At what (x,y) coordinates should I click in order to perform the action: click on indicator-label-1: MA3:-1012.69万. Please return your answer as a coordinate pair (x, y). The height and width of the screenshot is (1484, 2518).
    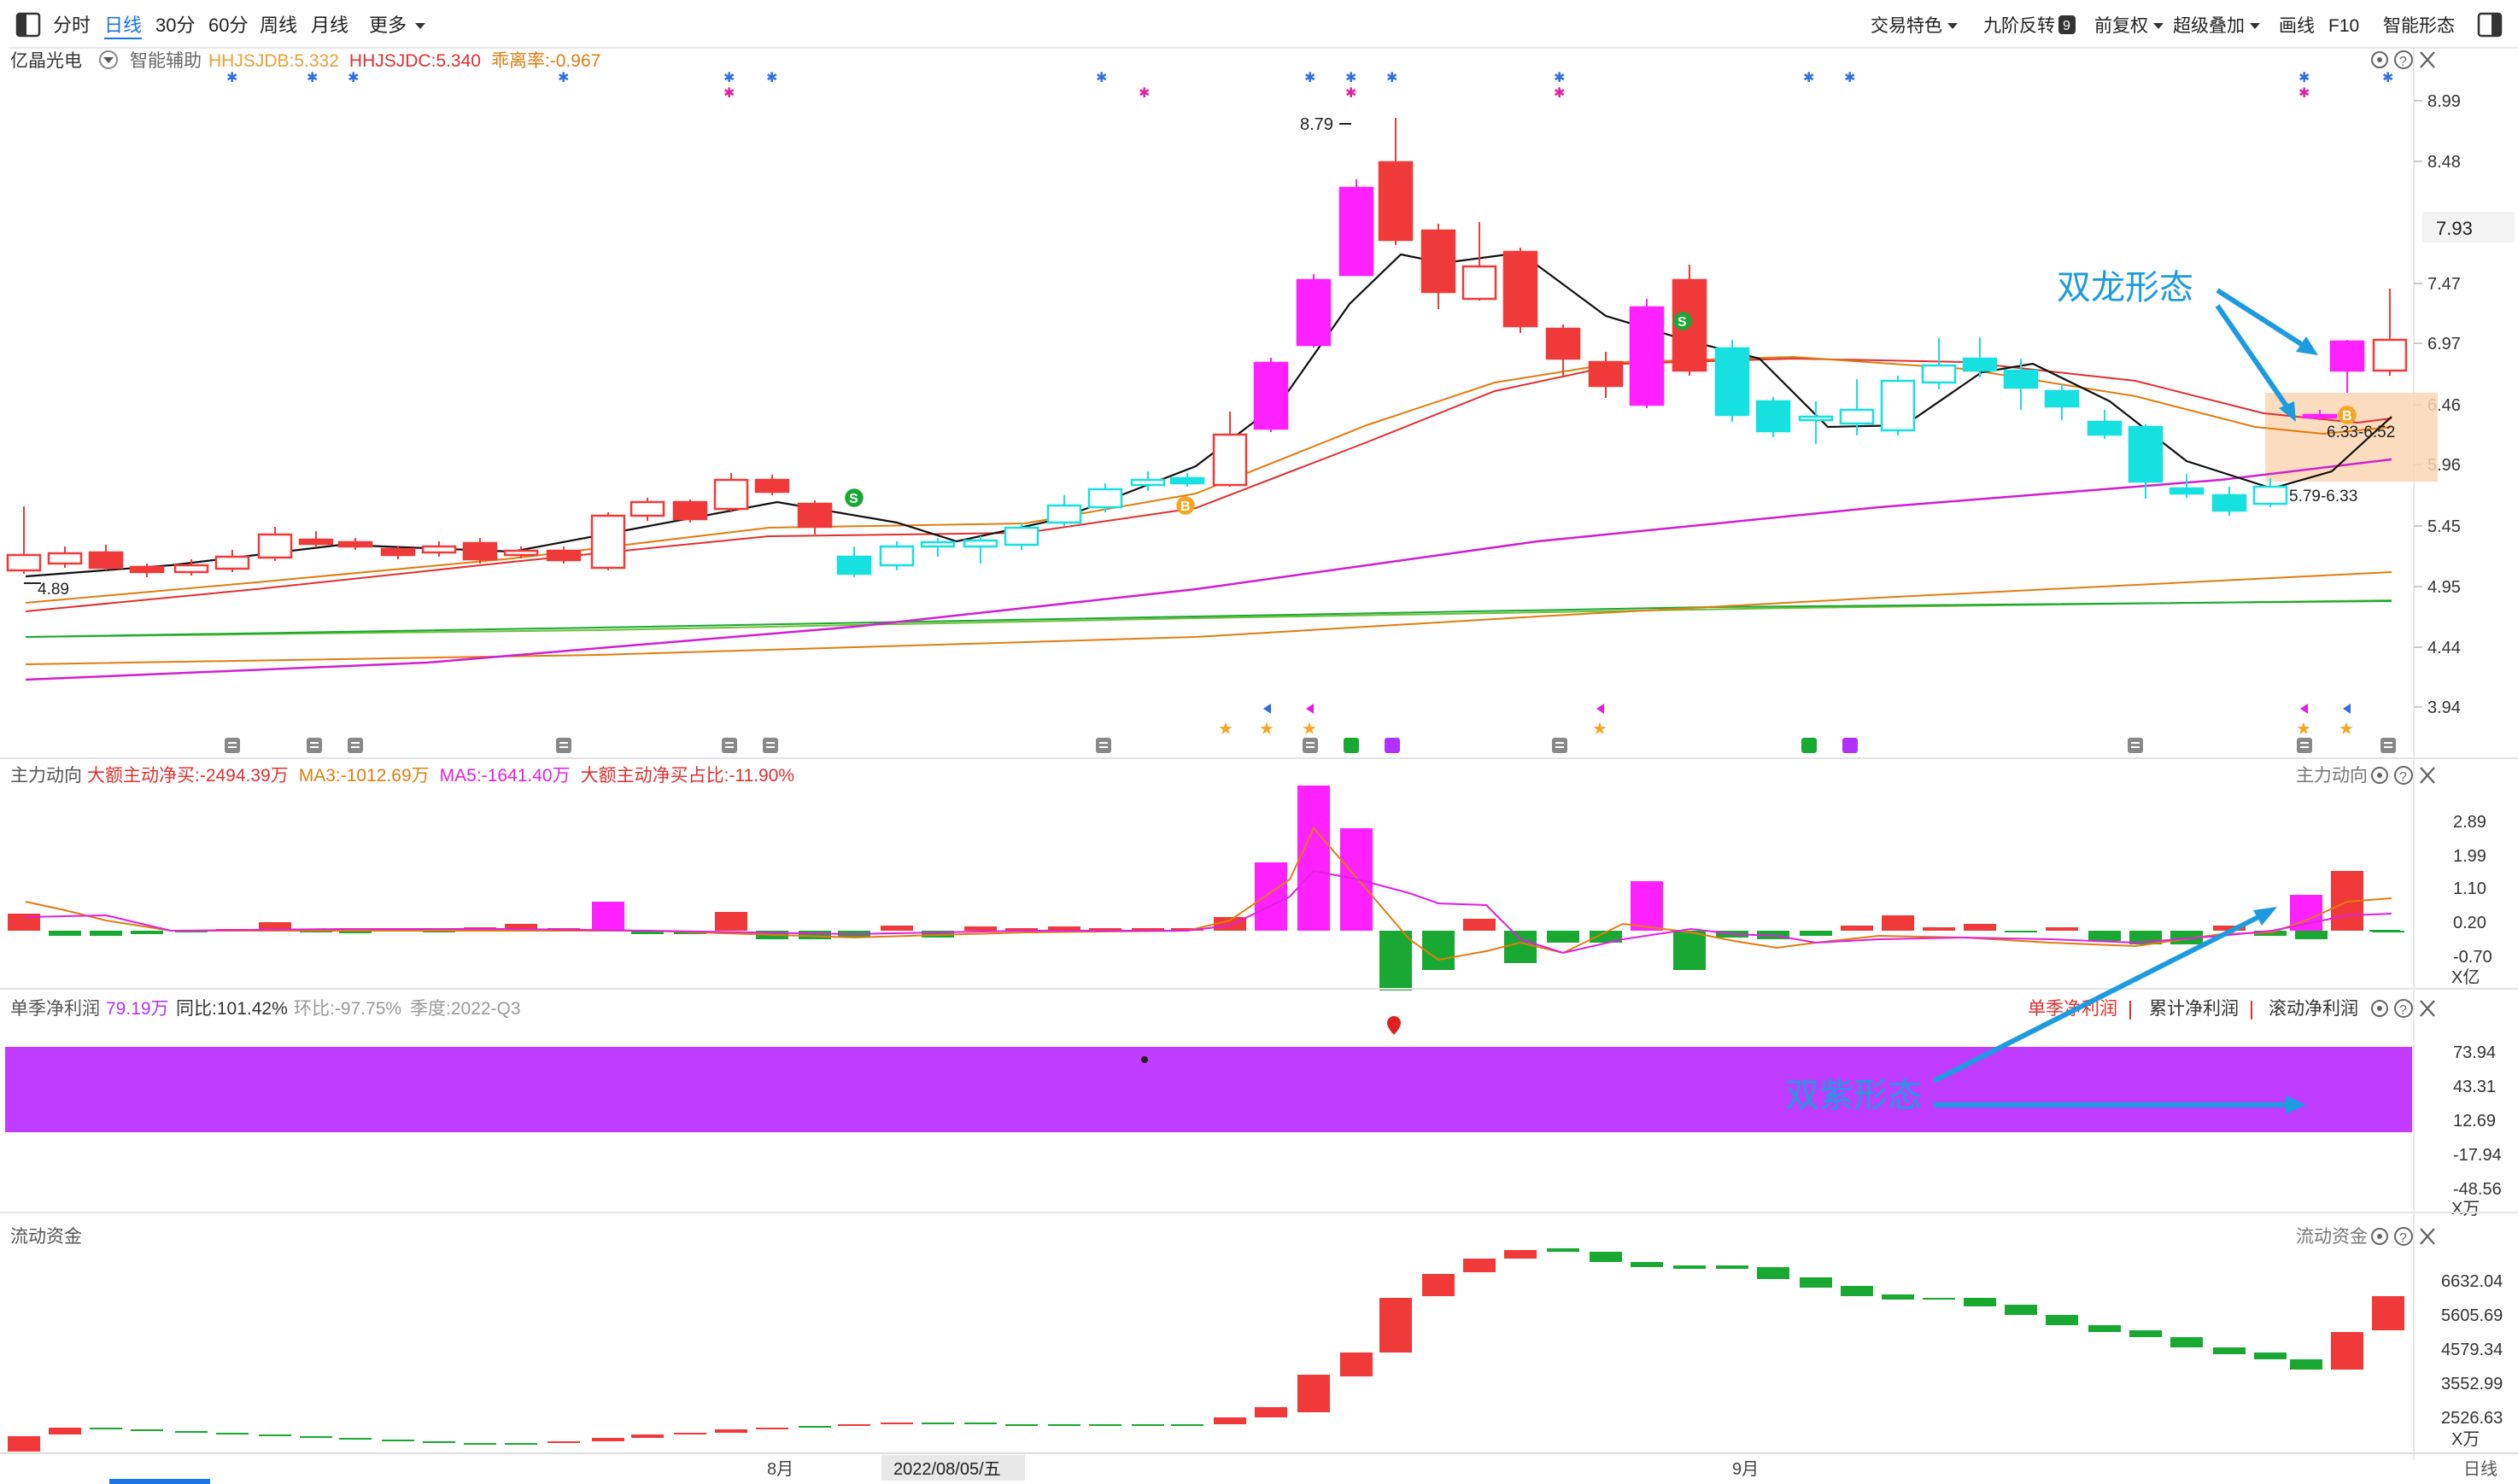
    Looking at the image, I should click on (364, 776).